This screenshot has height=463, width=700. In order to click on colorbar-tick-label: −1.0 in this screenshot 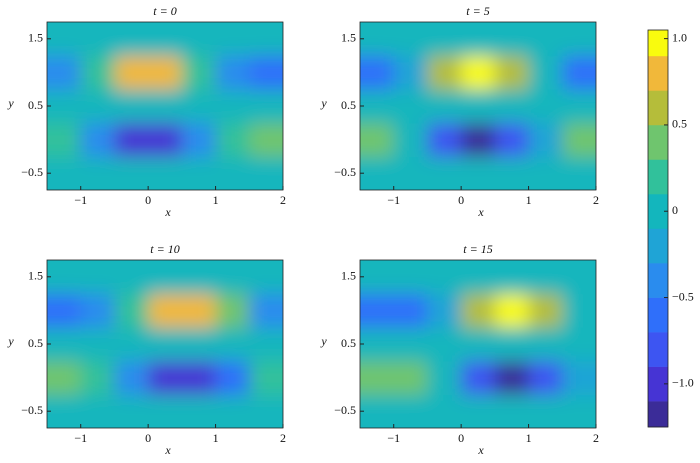, I will do `click(683, 383)`.